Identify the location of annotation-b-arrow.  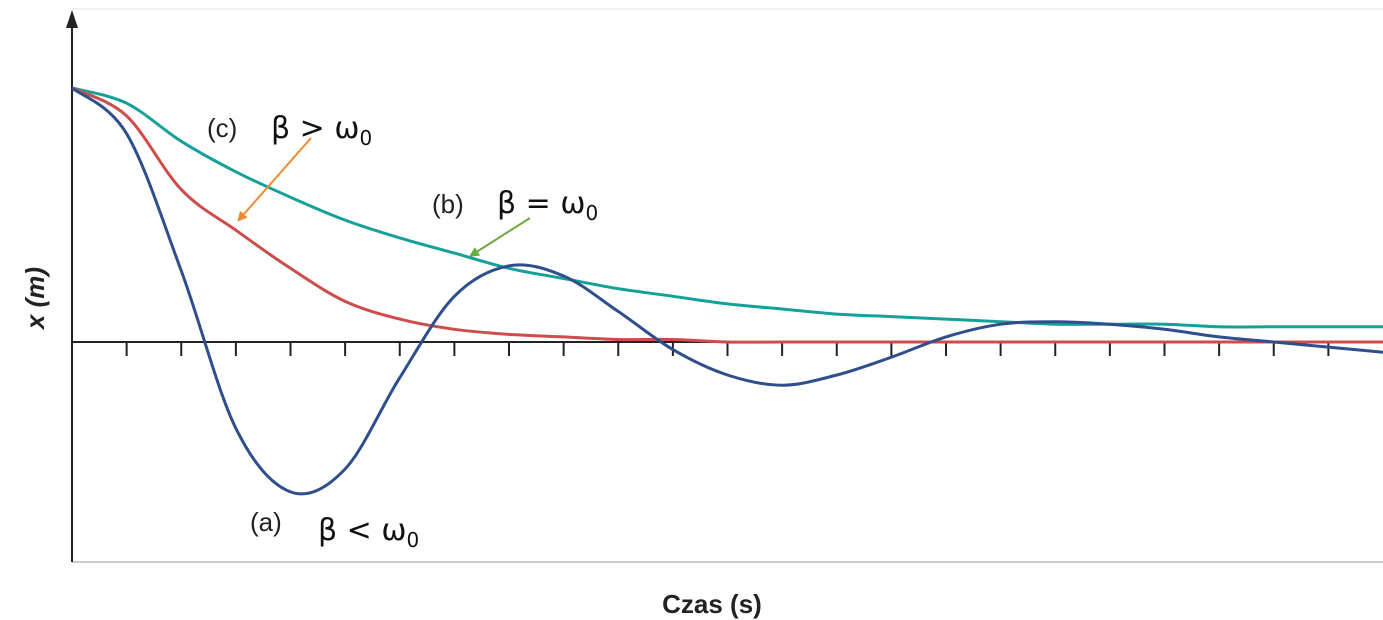
(500, 237).